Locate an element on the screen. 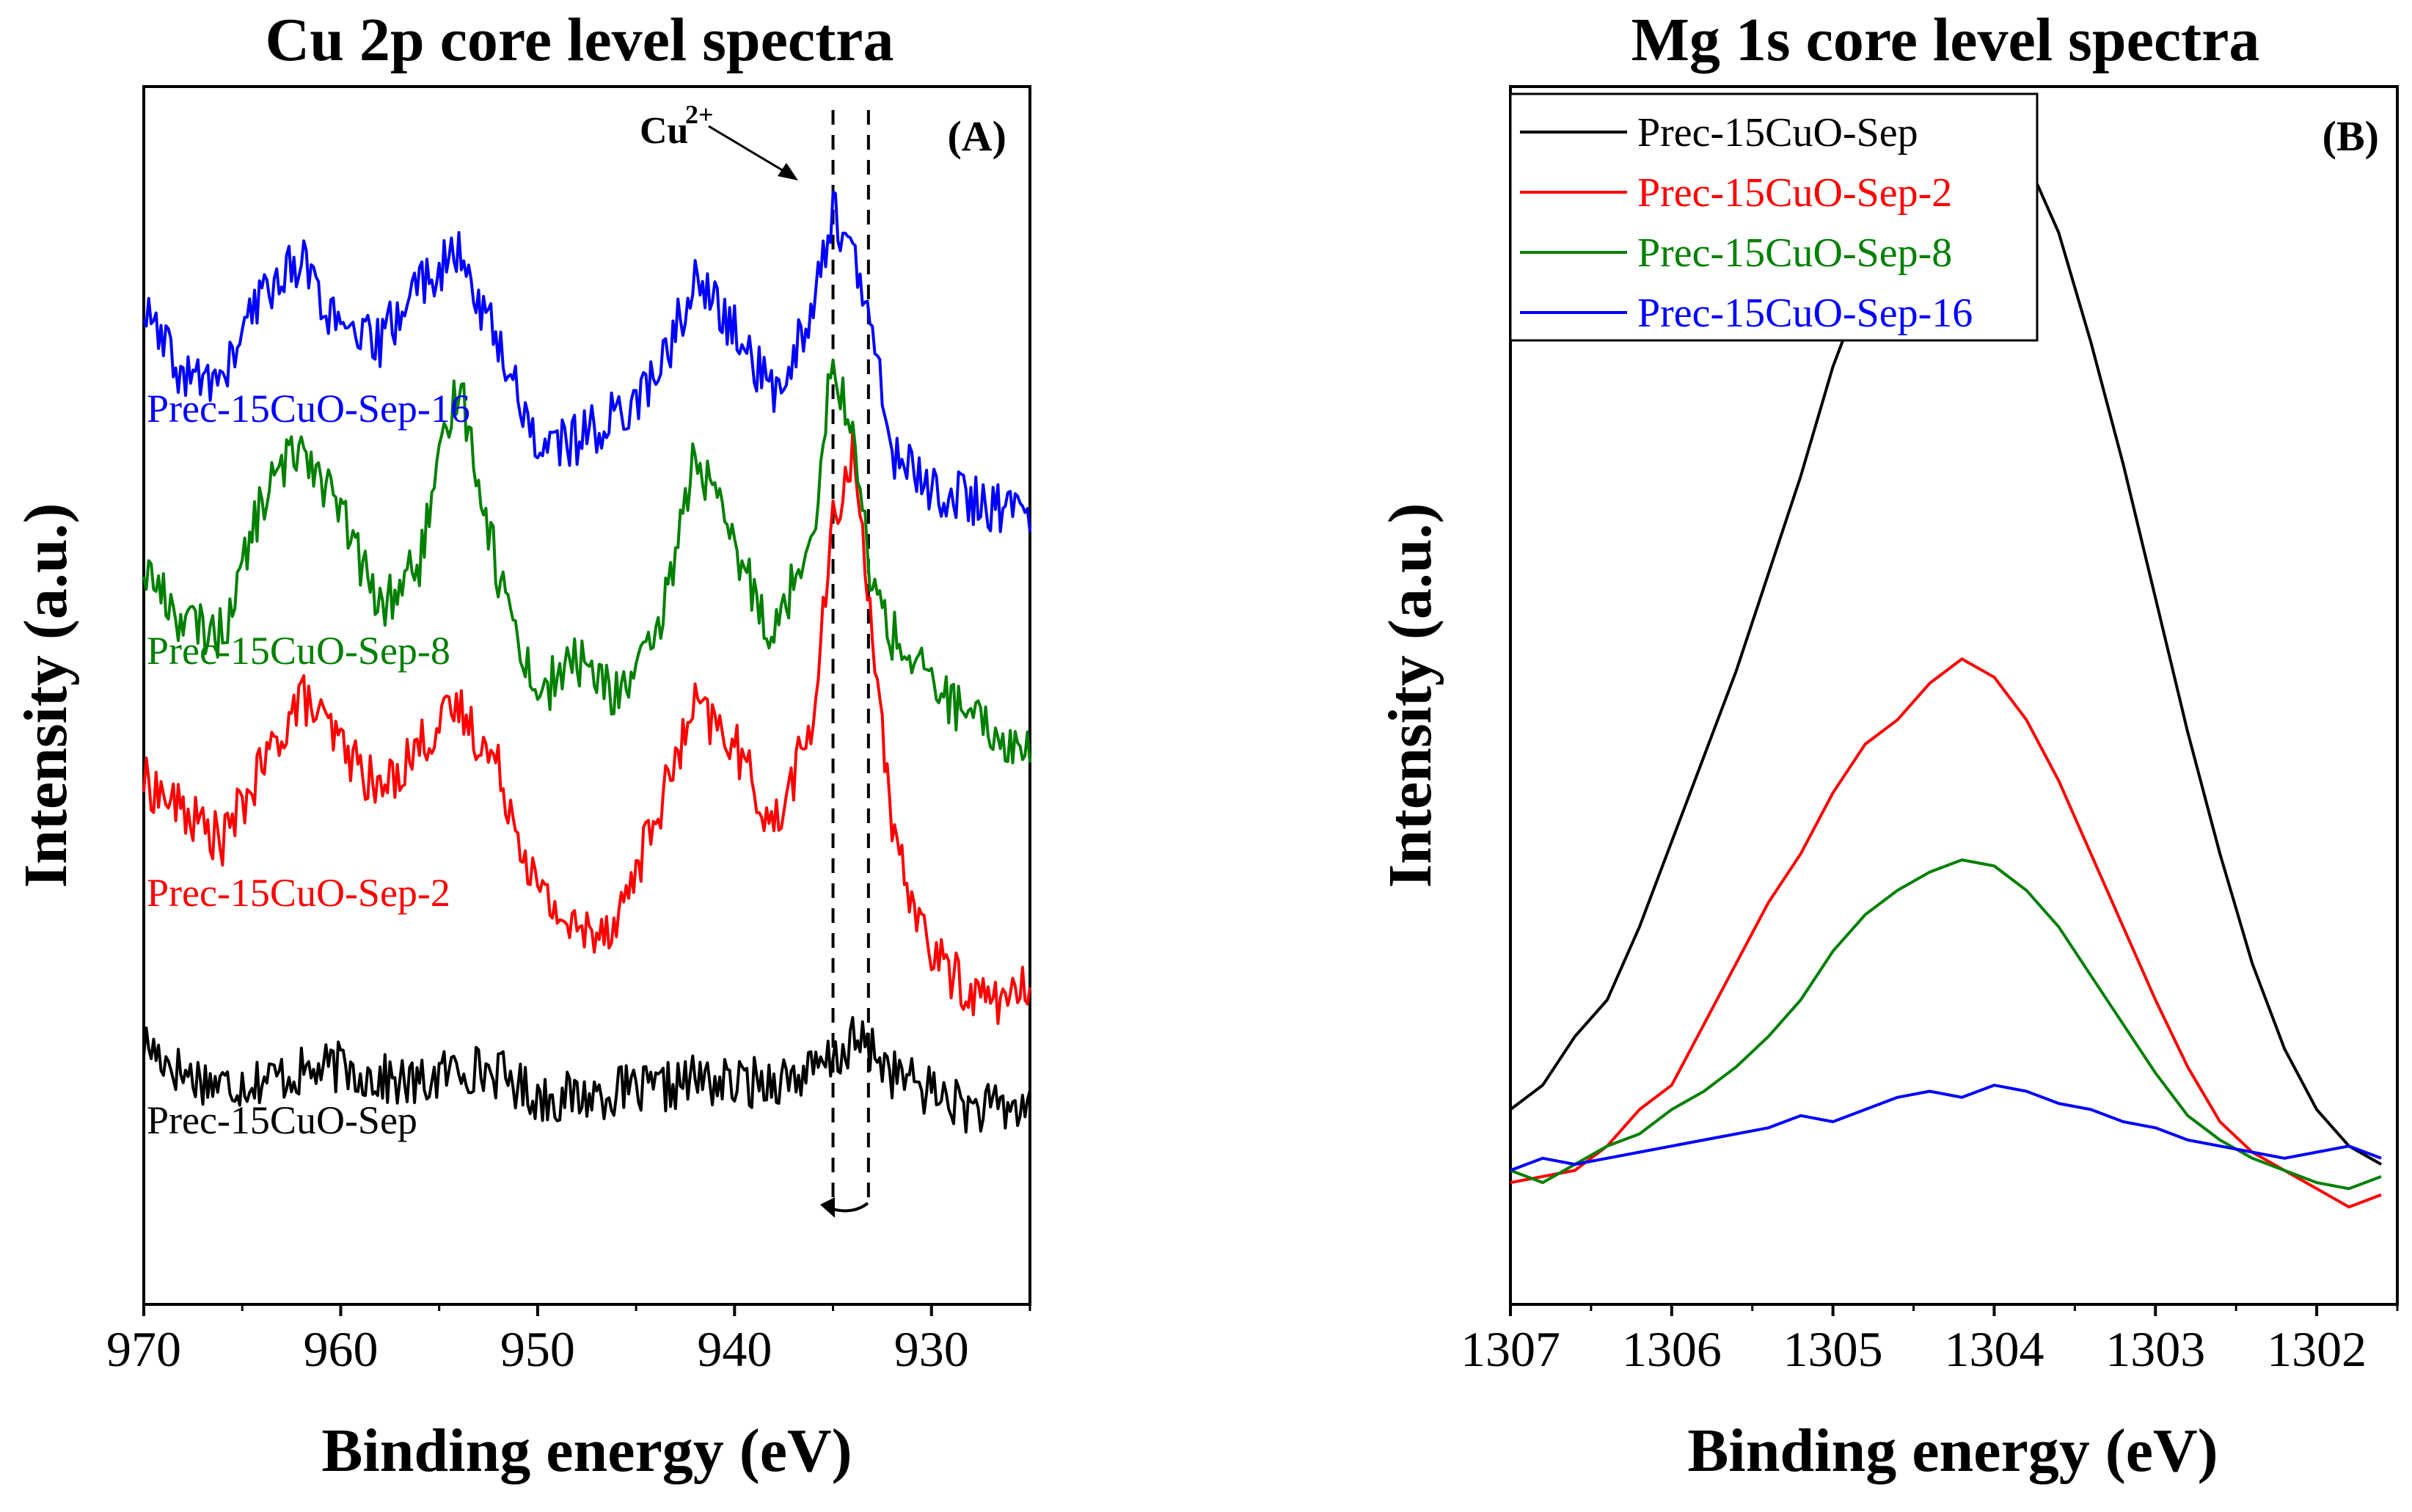  cu2-annotation-text: Cu is located at coordinates (664, 131).